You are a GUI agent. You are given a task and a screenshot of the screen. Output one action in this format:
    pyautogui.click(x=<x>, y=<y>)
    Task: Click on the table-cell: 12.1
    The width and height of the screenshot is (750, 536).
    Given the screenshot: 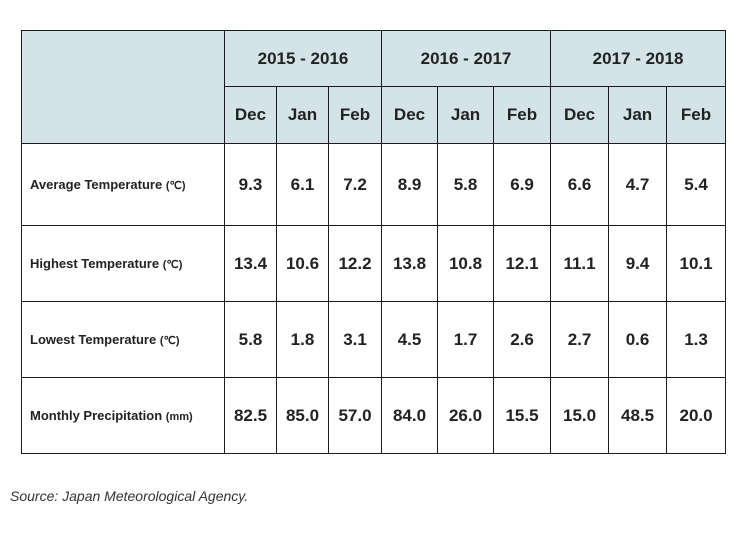 What is the action you would take?
    pyautogui.click(x=522, y=263)
    